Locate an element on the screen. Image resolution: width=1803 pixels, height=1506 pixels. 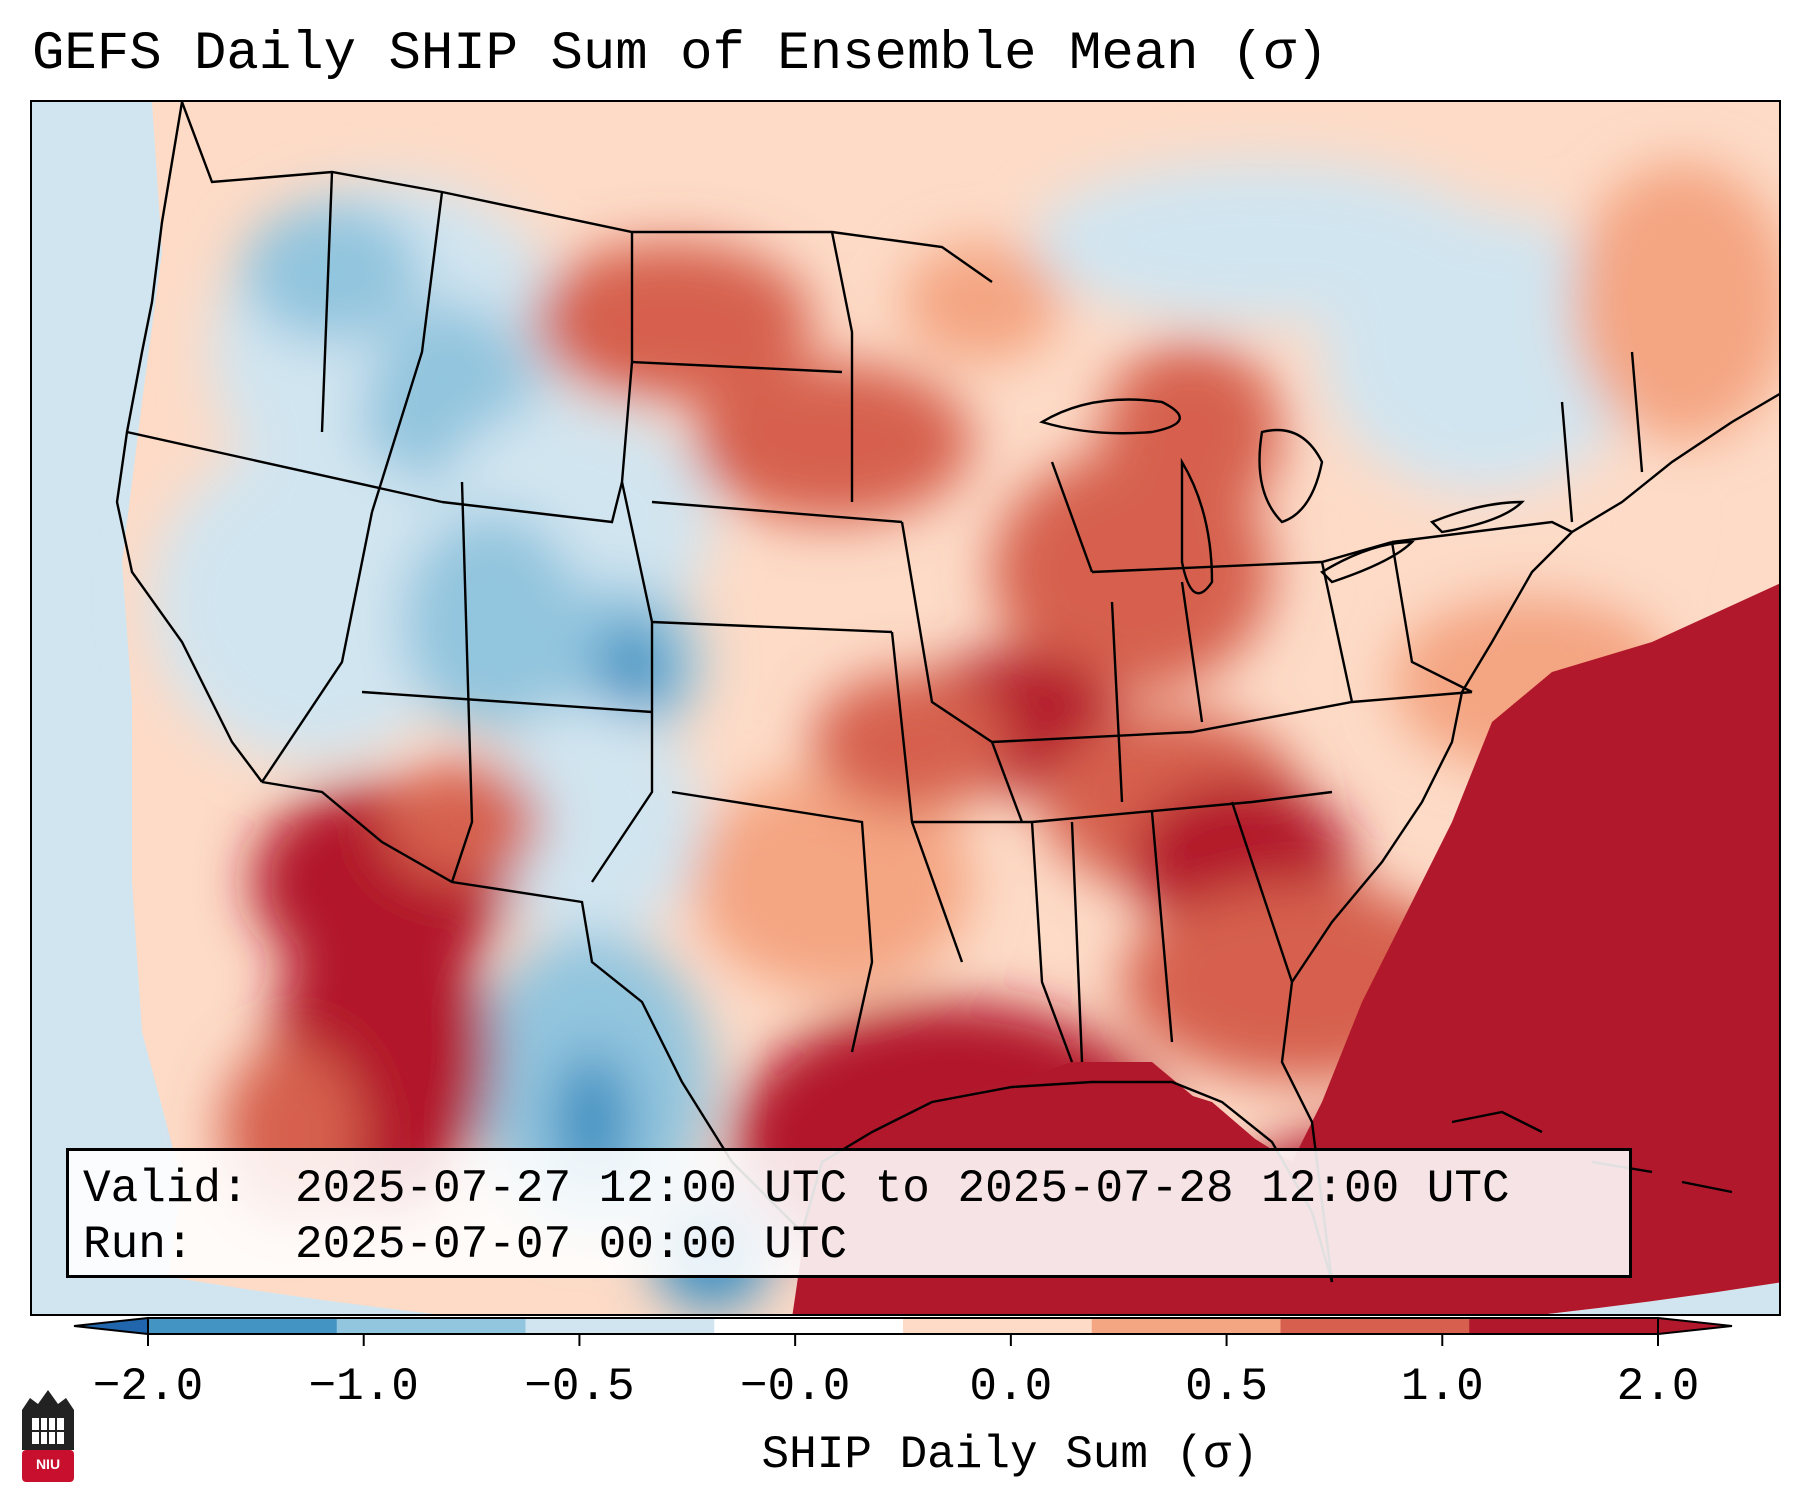
colorbar-tick-label: 0.5 is located at coordinates (1226, 1387).